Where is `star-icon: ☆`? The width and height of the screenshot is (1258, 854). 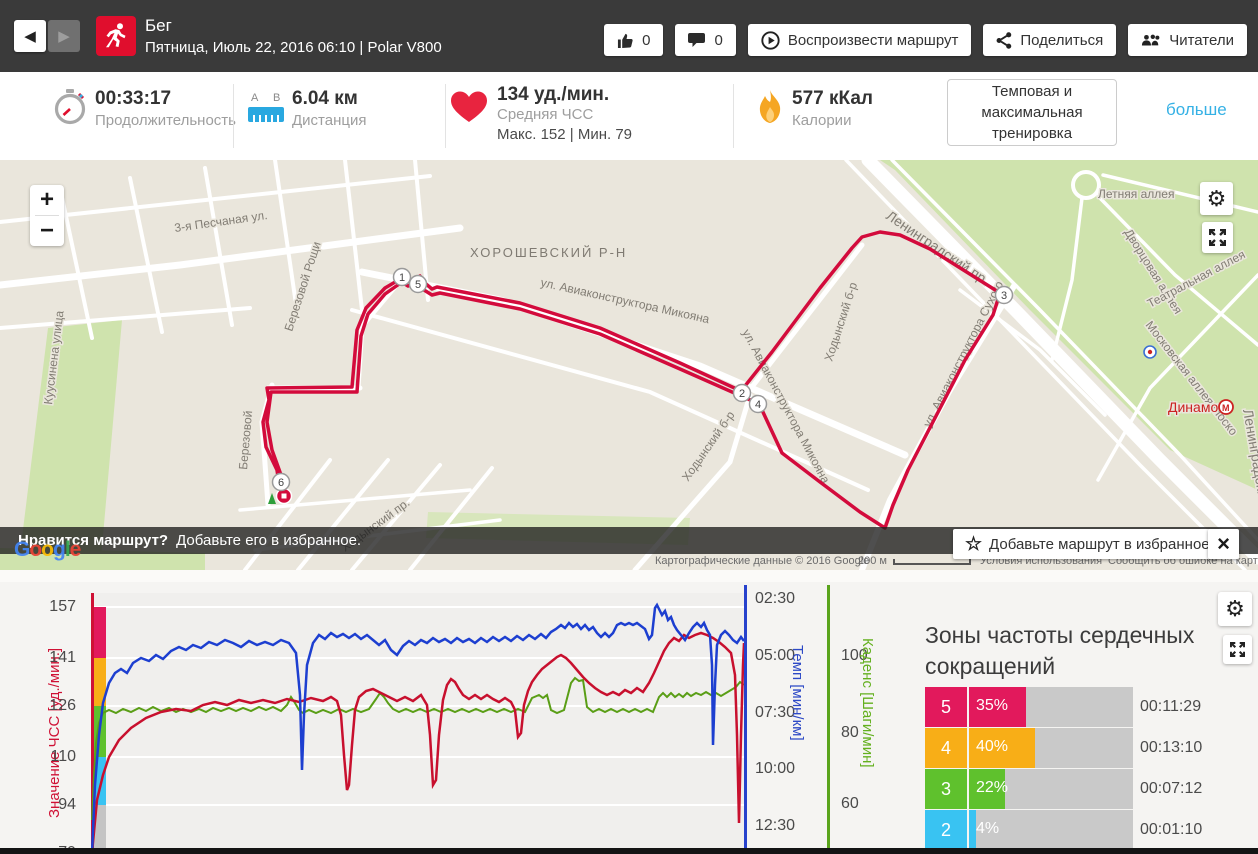
star-icon: ☆ is located at coordinates (974, 544).